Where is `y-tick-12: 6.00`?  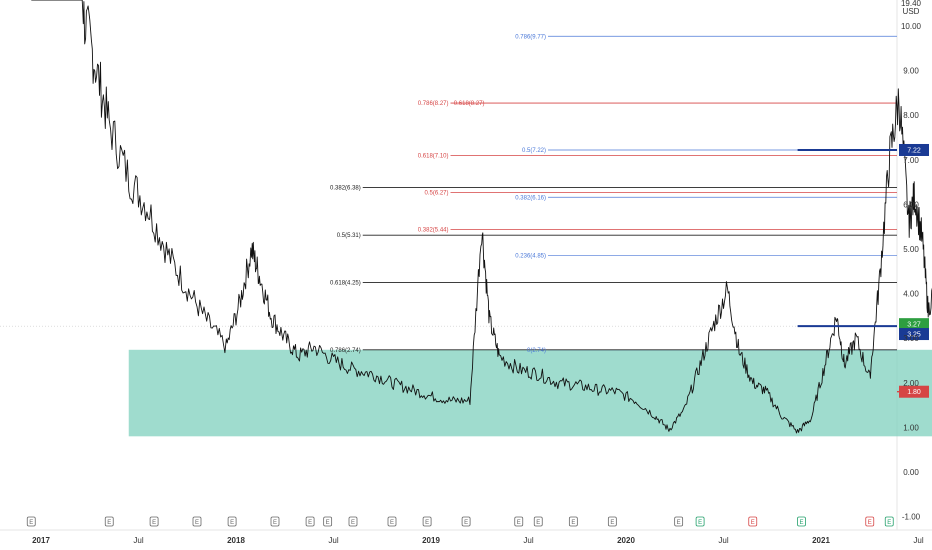 y-tick-12: 6.00 is located at coordinates (911, 204).